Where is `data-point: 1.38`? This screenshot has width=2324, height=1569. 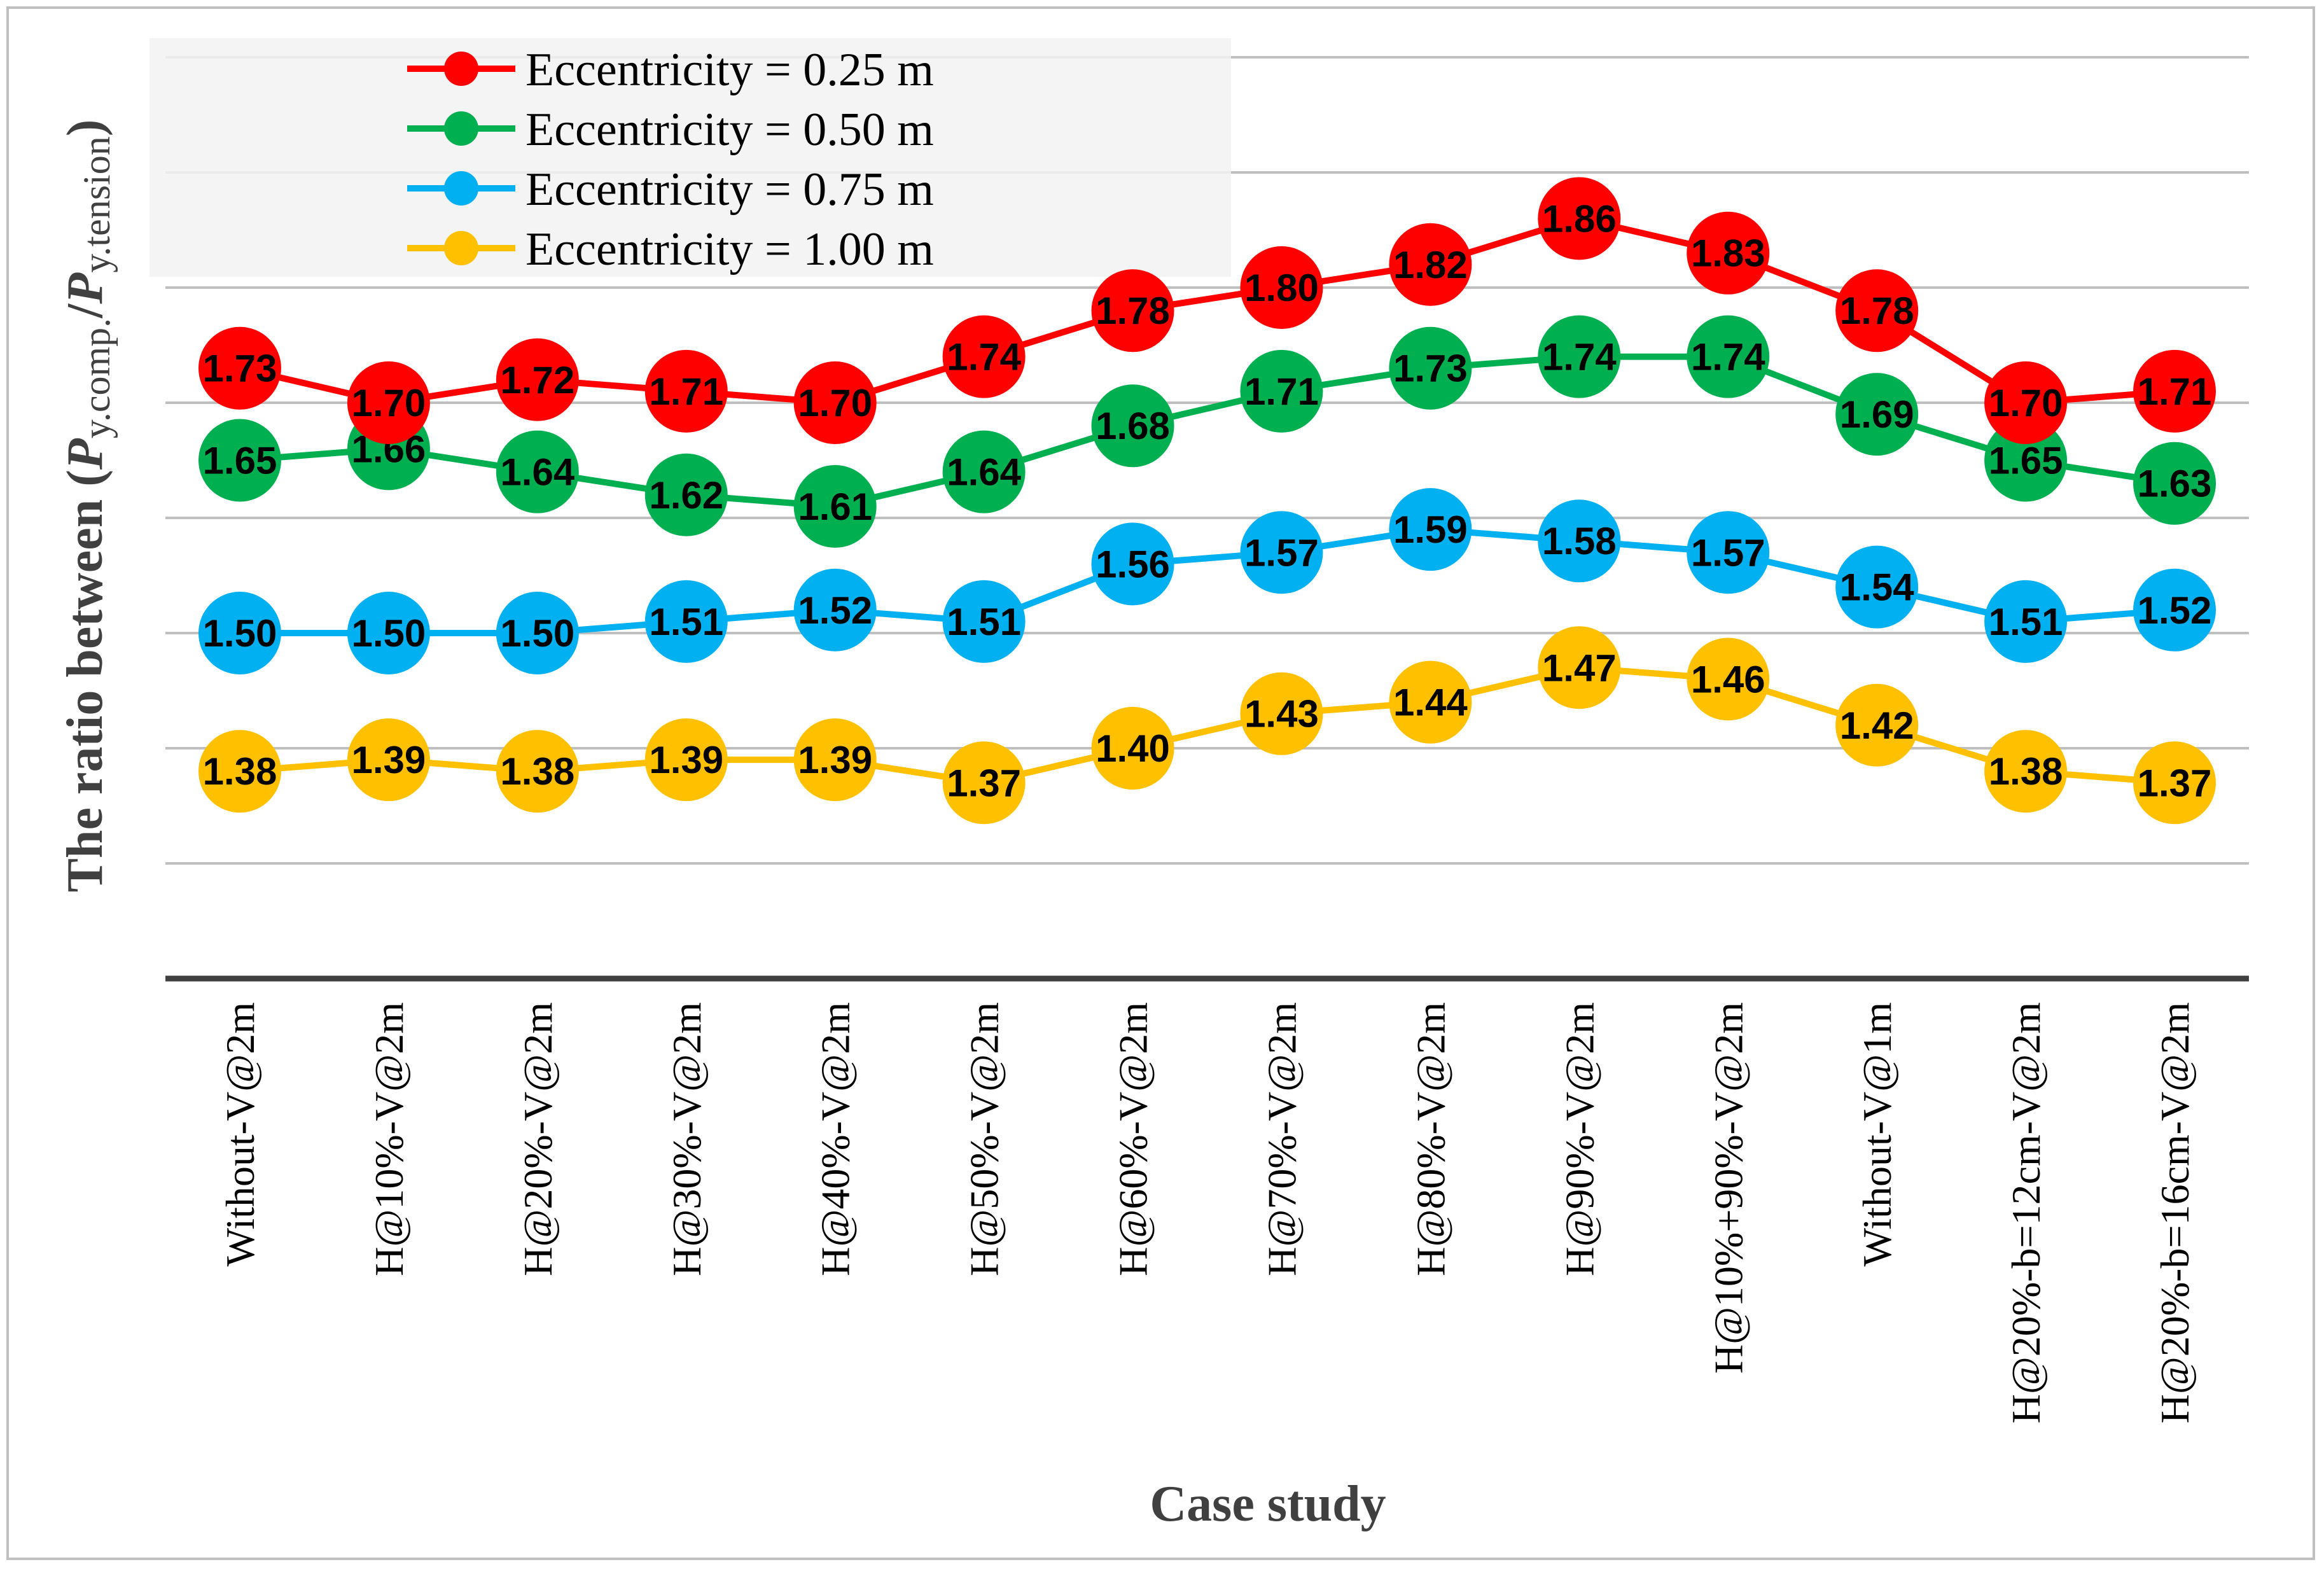 data-point: 1.38 is located at coordinates (537, 771).